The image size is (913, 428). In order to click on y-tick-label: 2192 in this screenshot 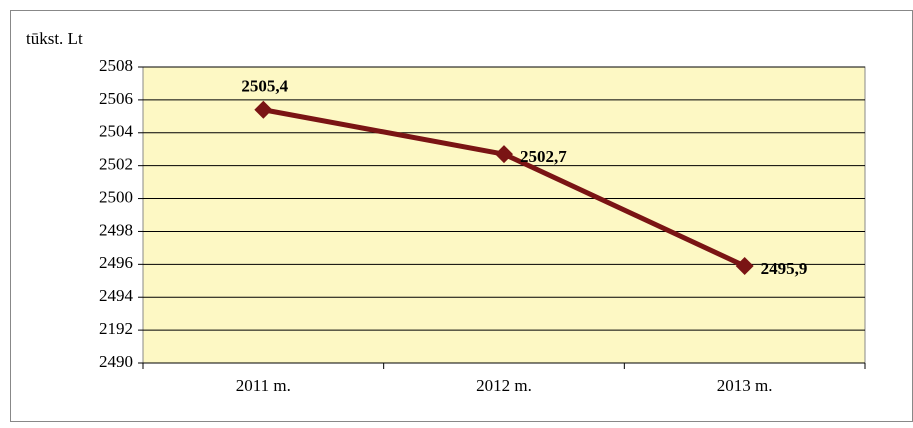, I will do `click(116, 328)`.